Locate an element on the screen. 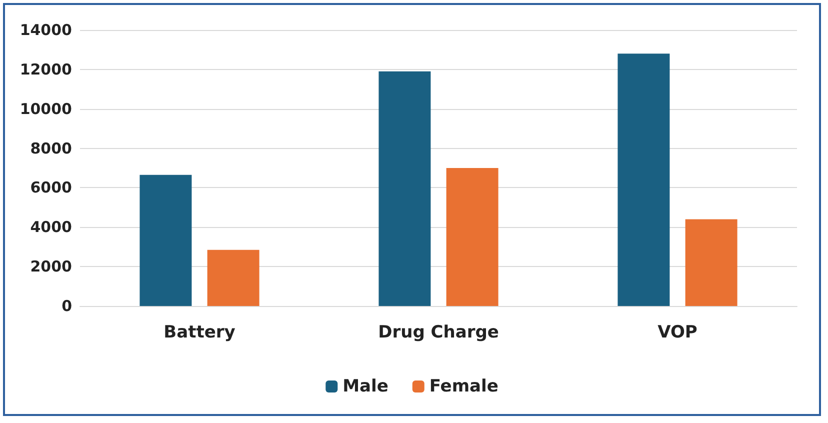  y-tick-label: 14000 is located at coordinates (46, 30).